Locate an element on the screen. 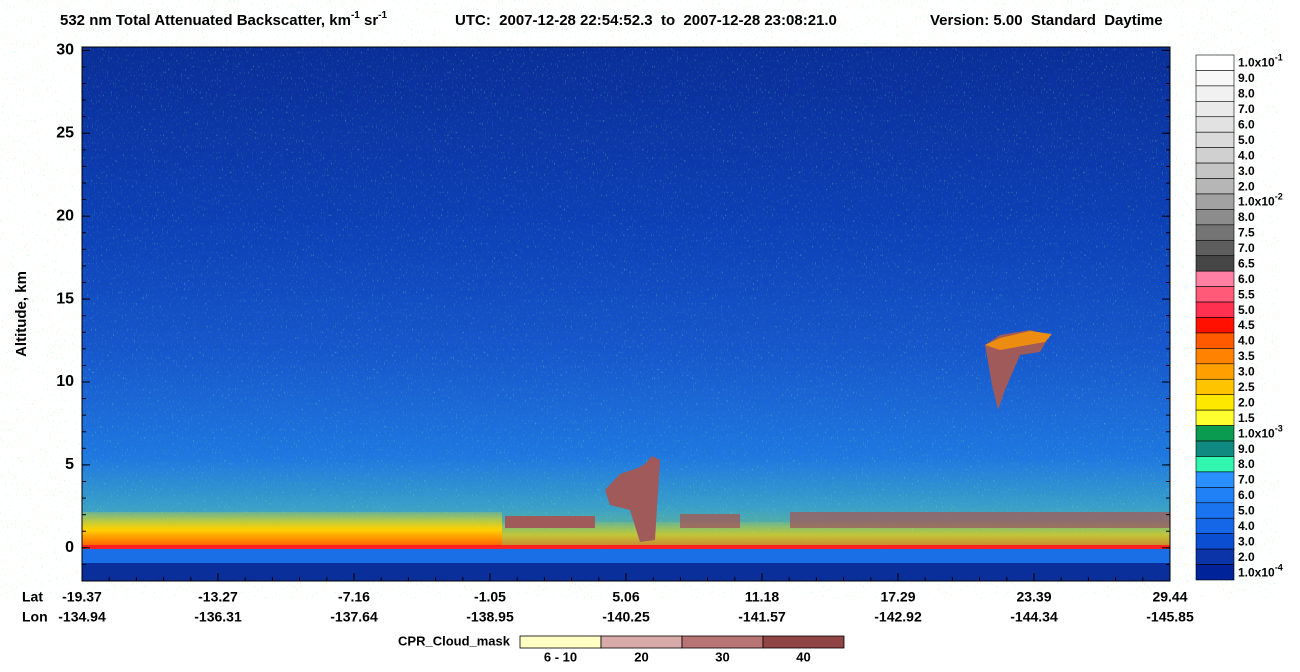 This screenshot has height=672, width=1300. colorbar-label: 1.5 is located at coordinates (1246, 418).